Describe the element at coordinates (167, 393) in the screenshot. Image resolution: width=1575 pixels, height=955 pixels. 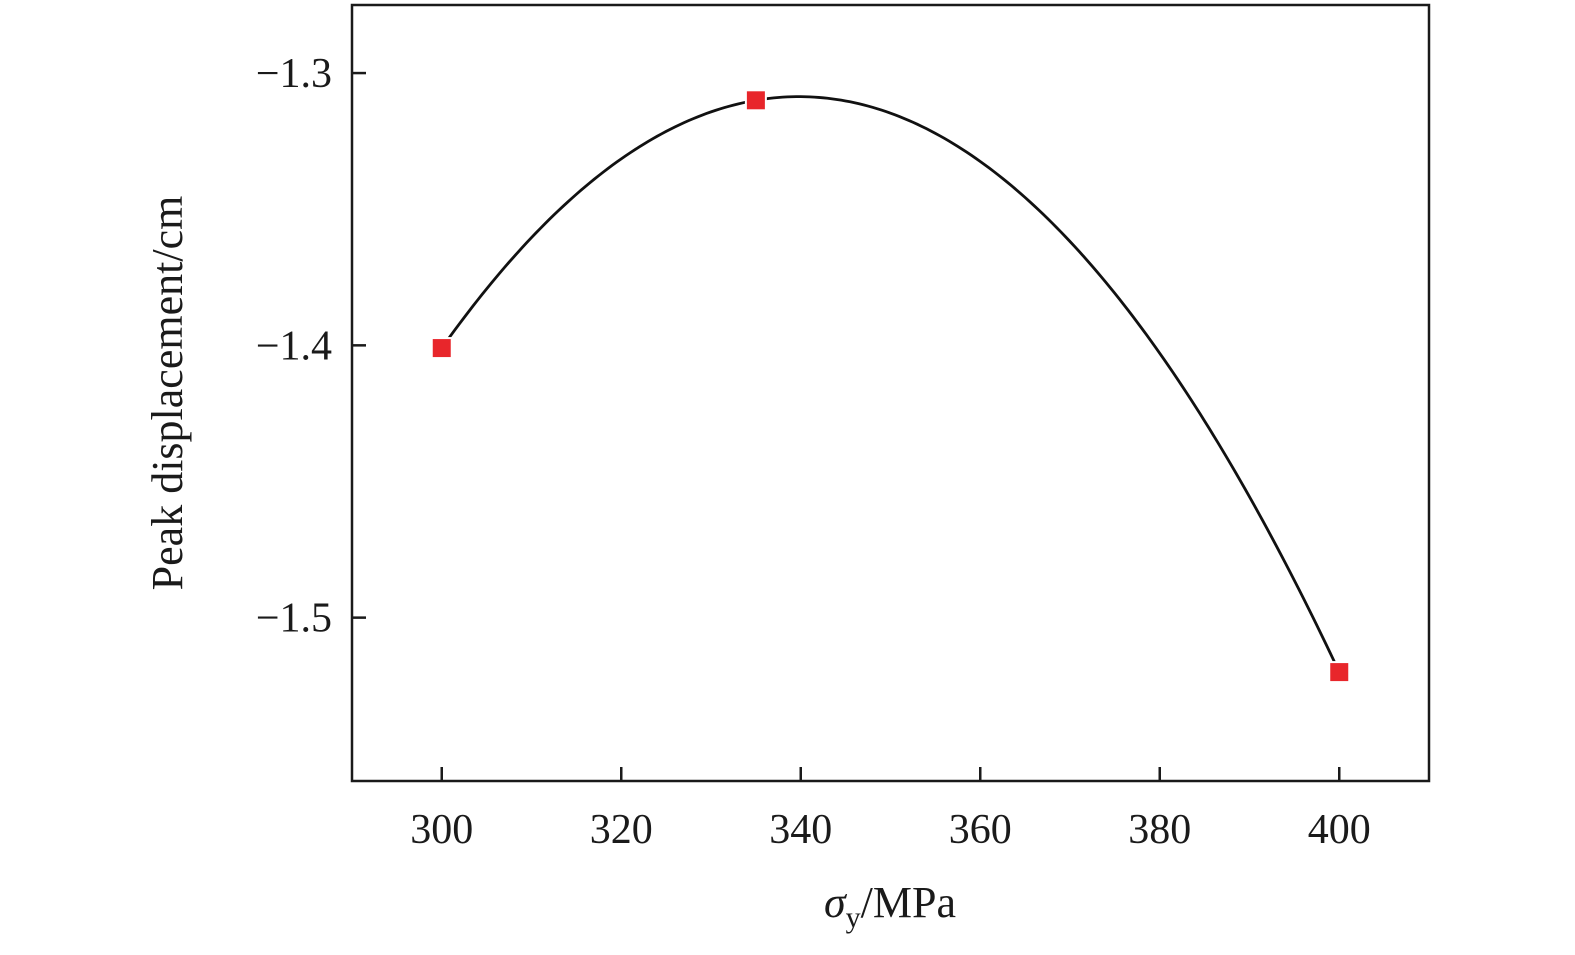
I see `y-axis-title: Peak displacement/cm` at that location.